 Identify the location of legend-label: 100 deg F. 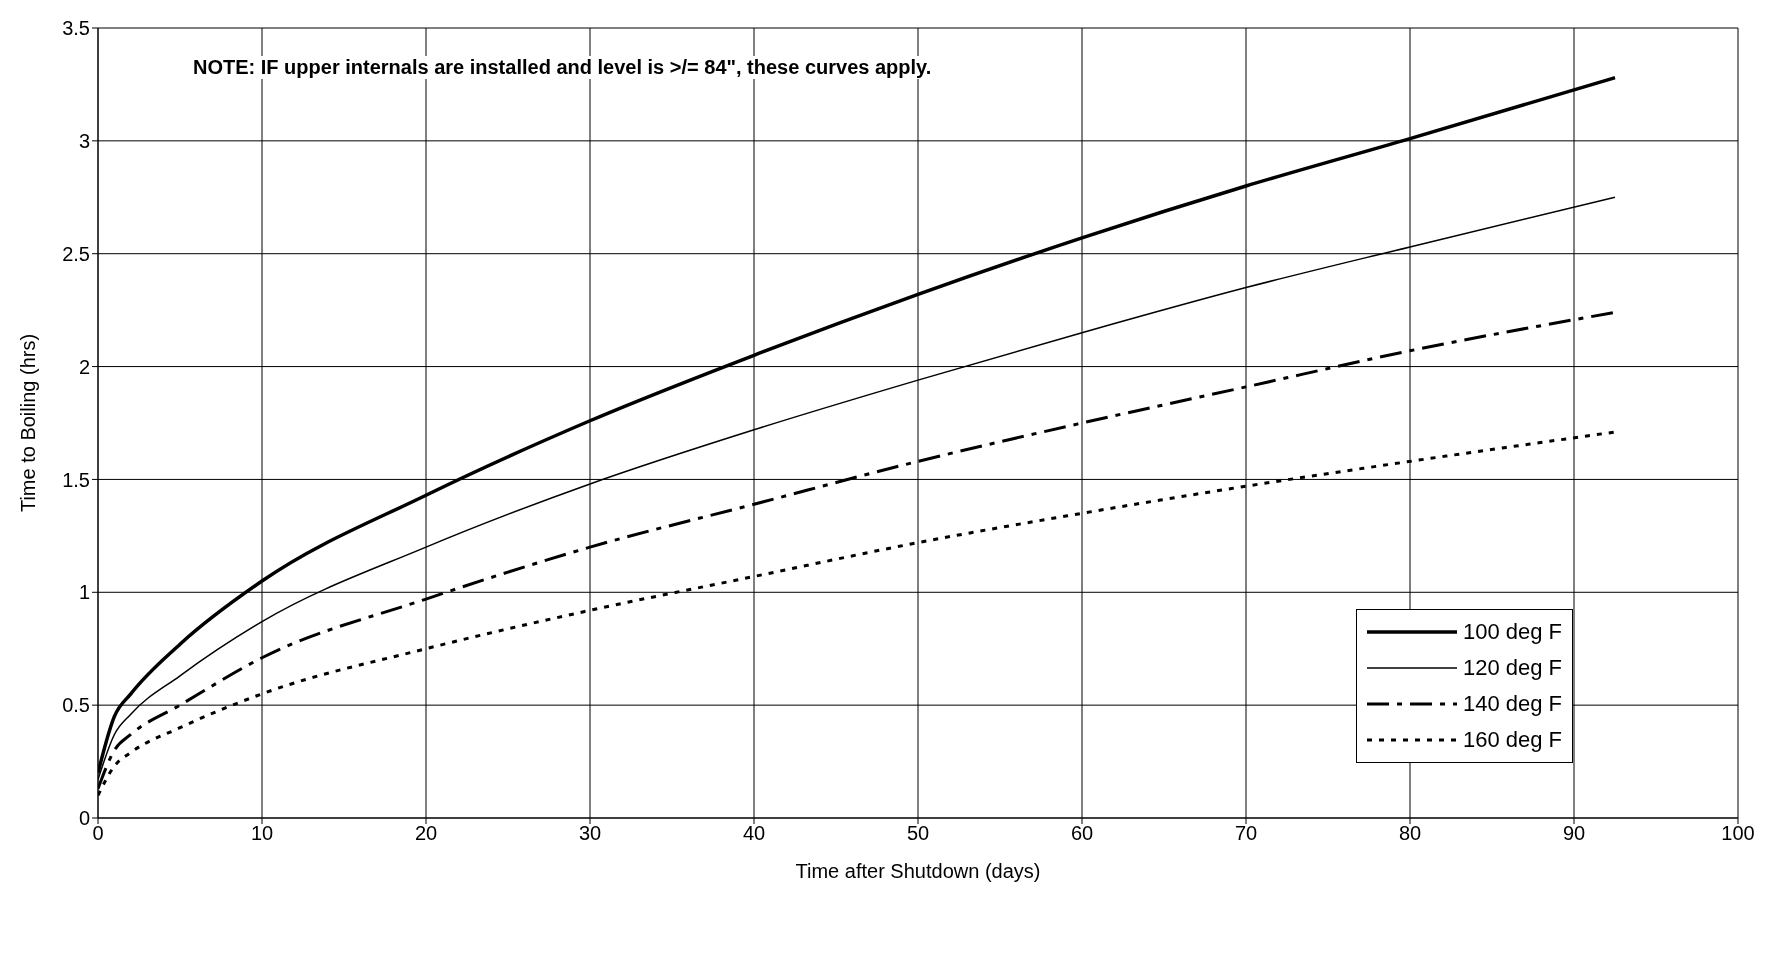
(1512, 632).